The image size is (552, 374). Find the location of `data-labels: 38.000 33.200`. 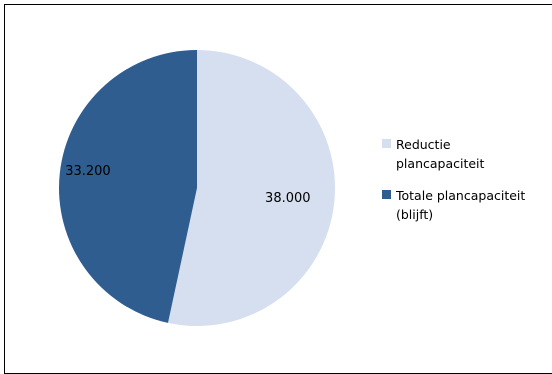

data-labels: 38.000 33.200 is located at coordinates (187, 185).